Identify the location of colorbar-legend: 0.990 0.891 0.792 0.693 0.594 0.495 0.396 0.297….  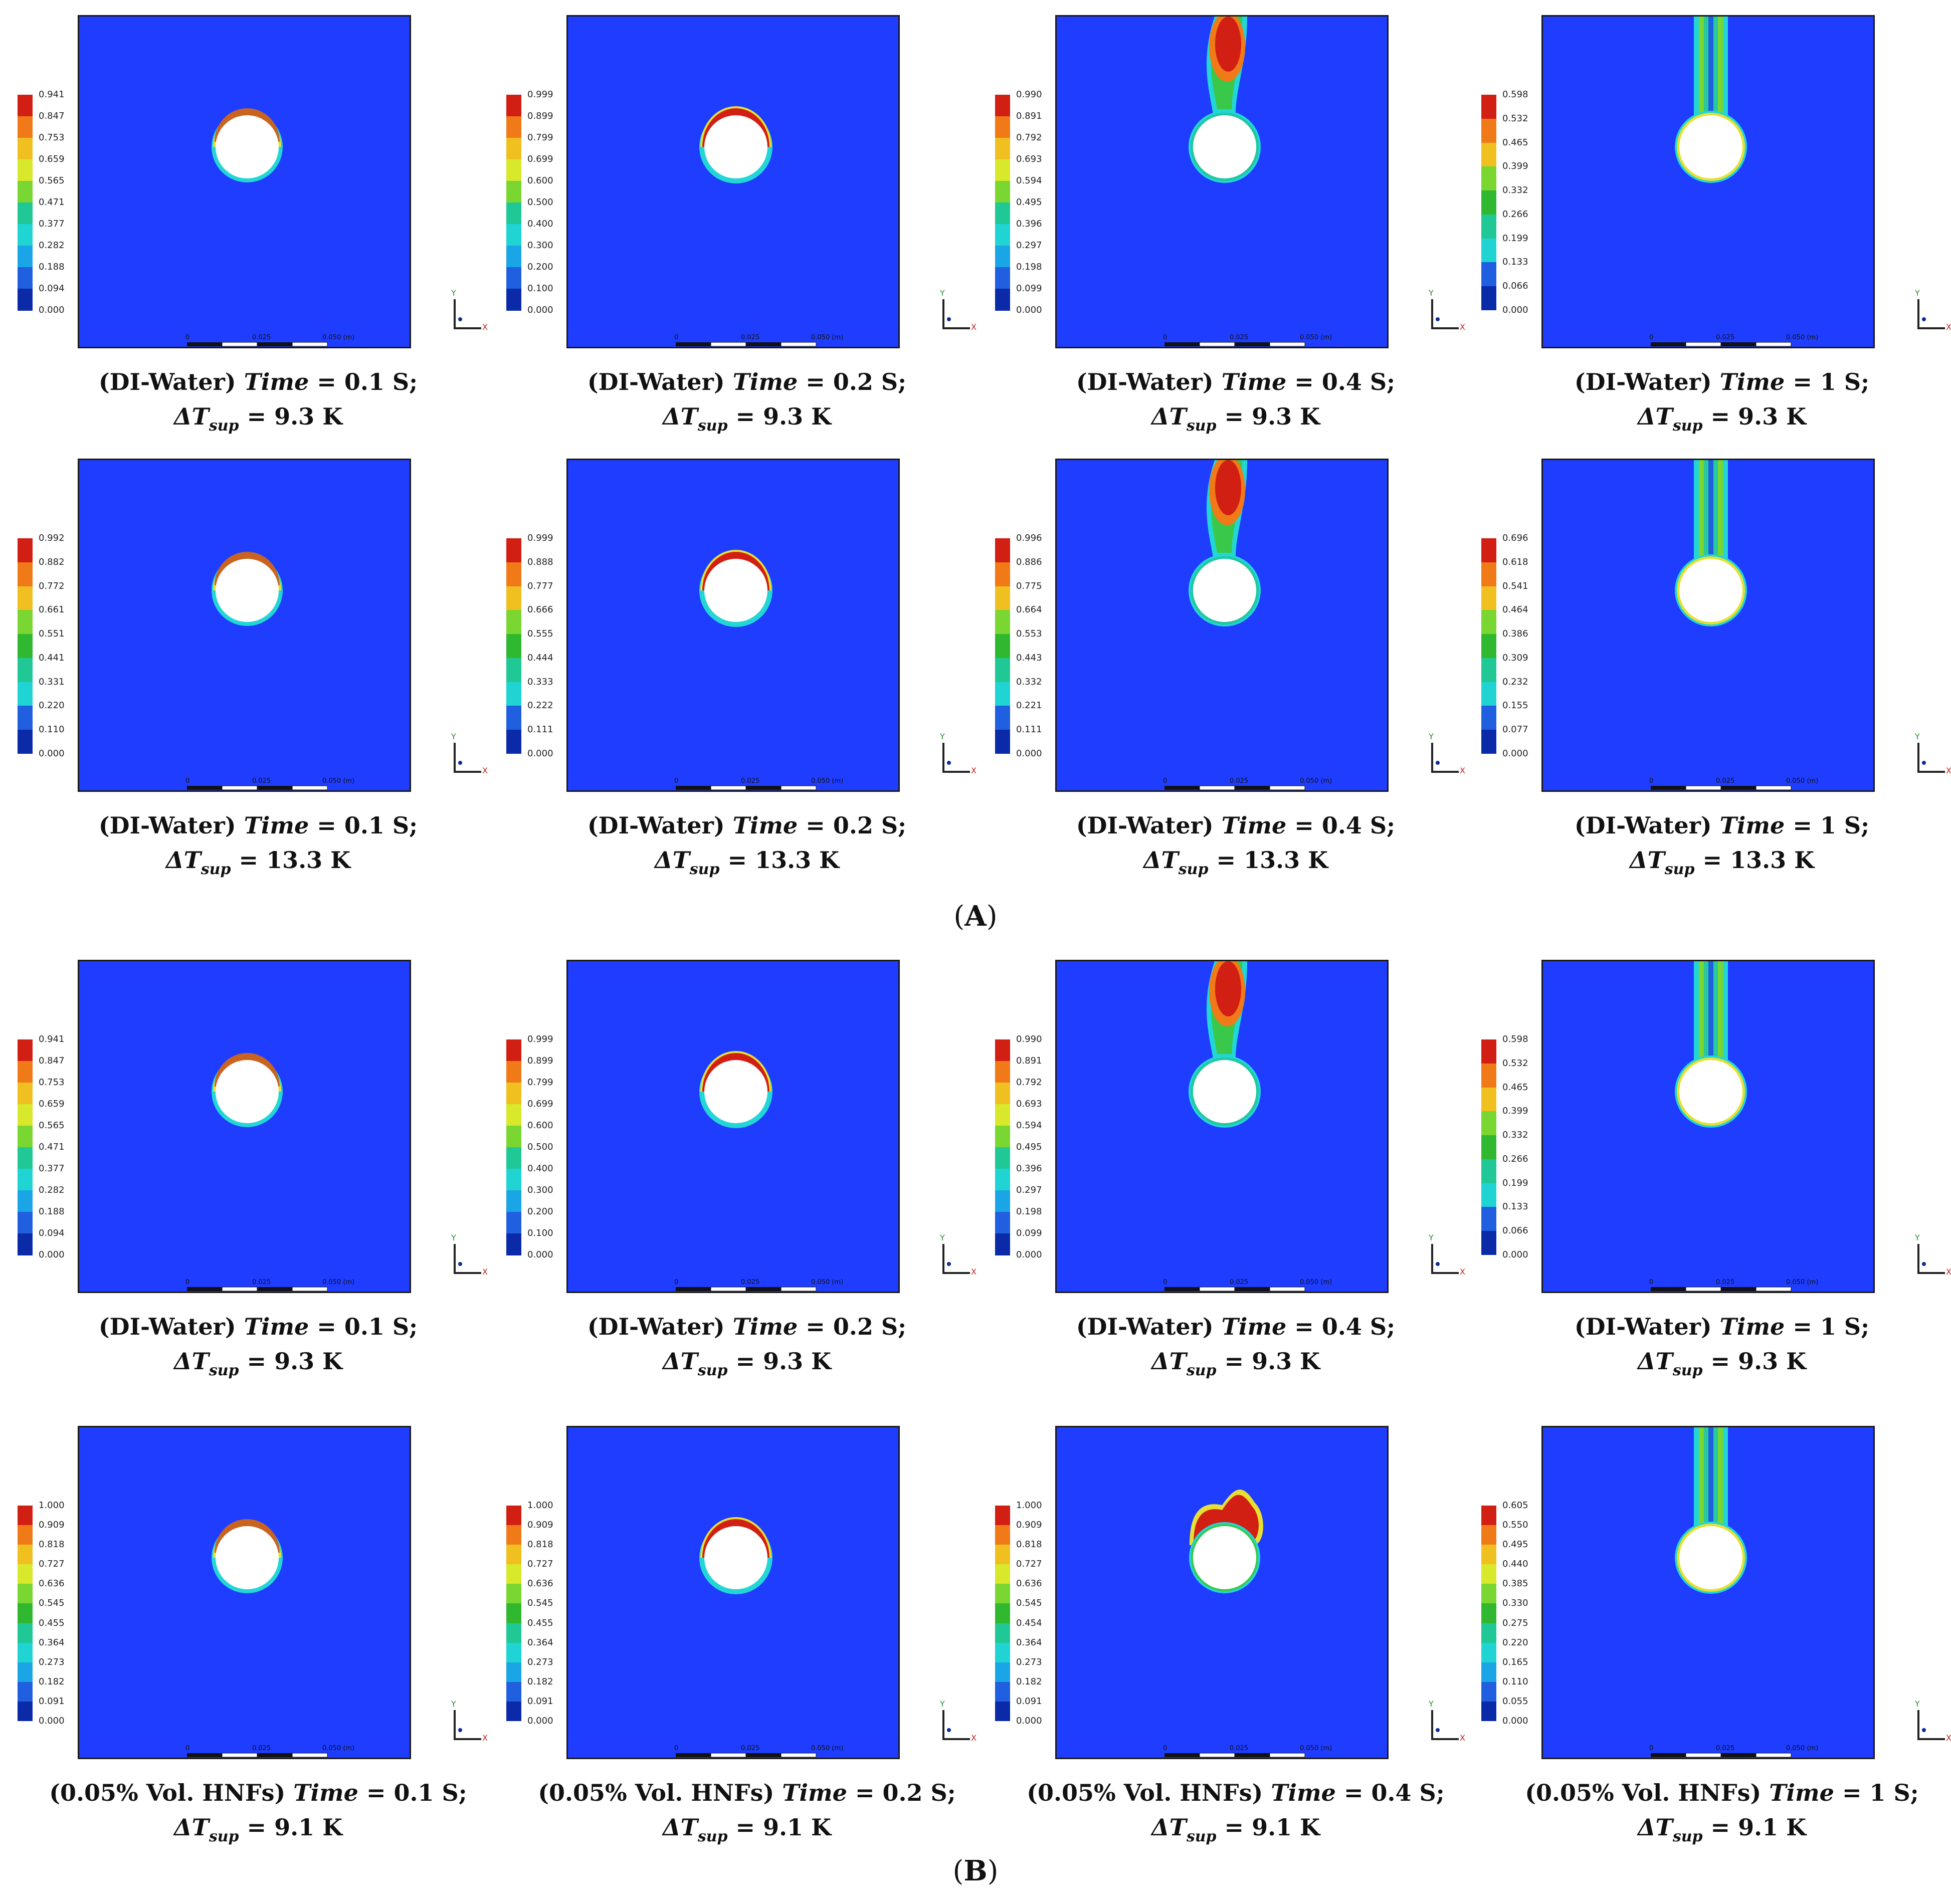
(1025, 1160).